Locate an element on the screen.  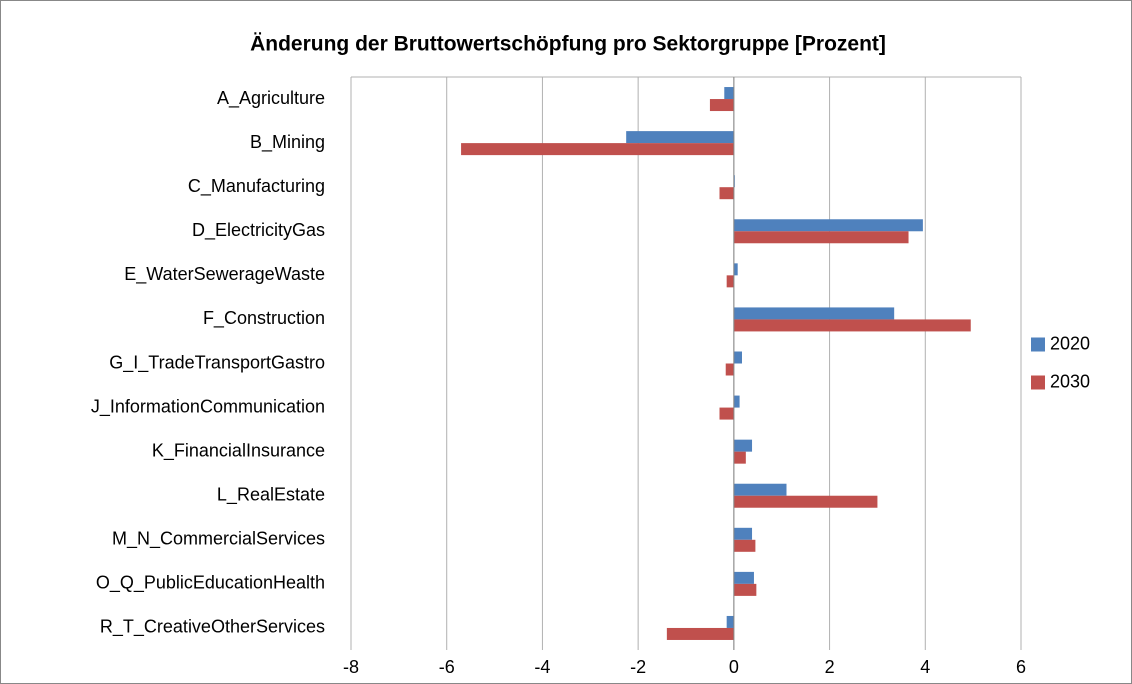
y-tick-label: R_T_CreativeOtherServices is located at coordinates (212, 627).